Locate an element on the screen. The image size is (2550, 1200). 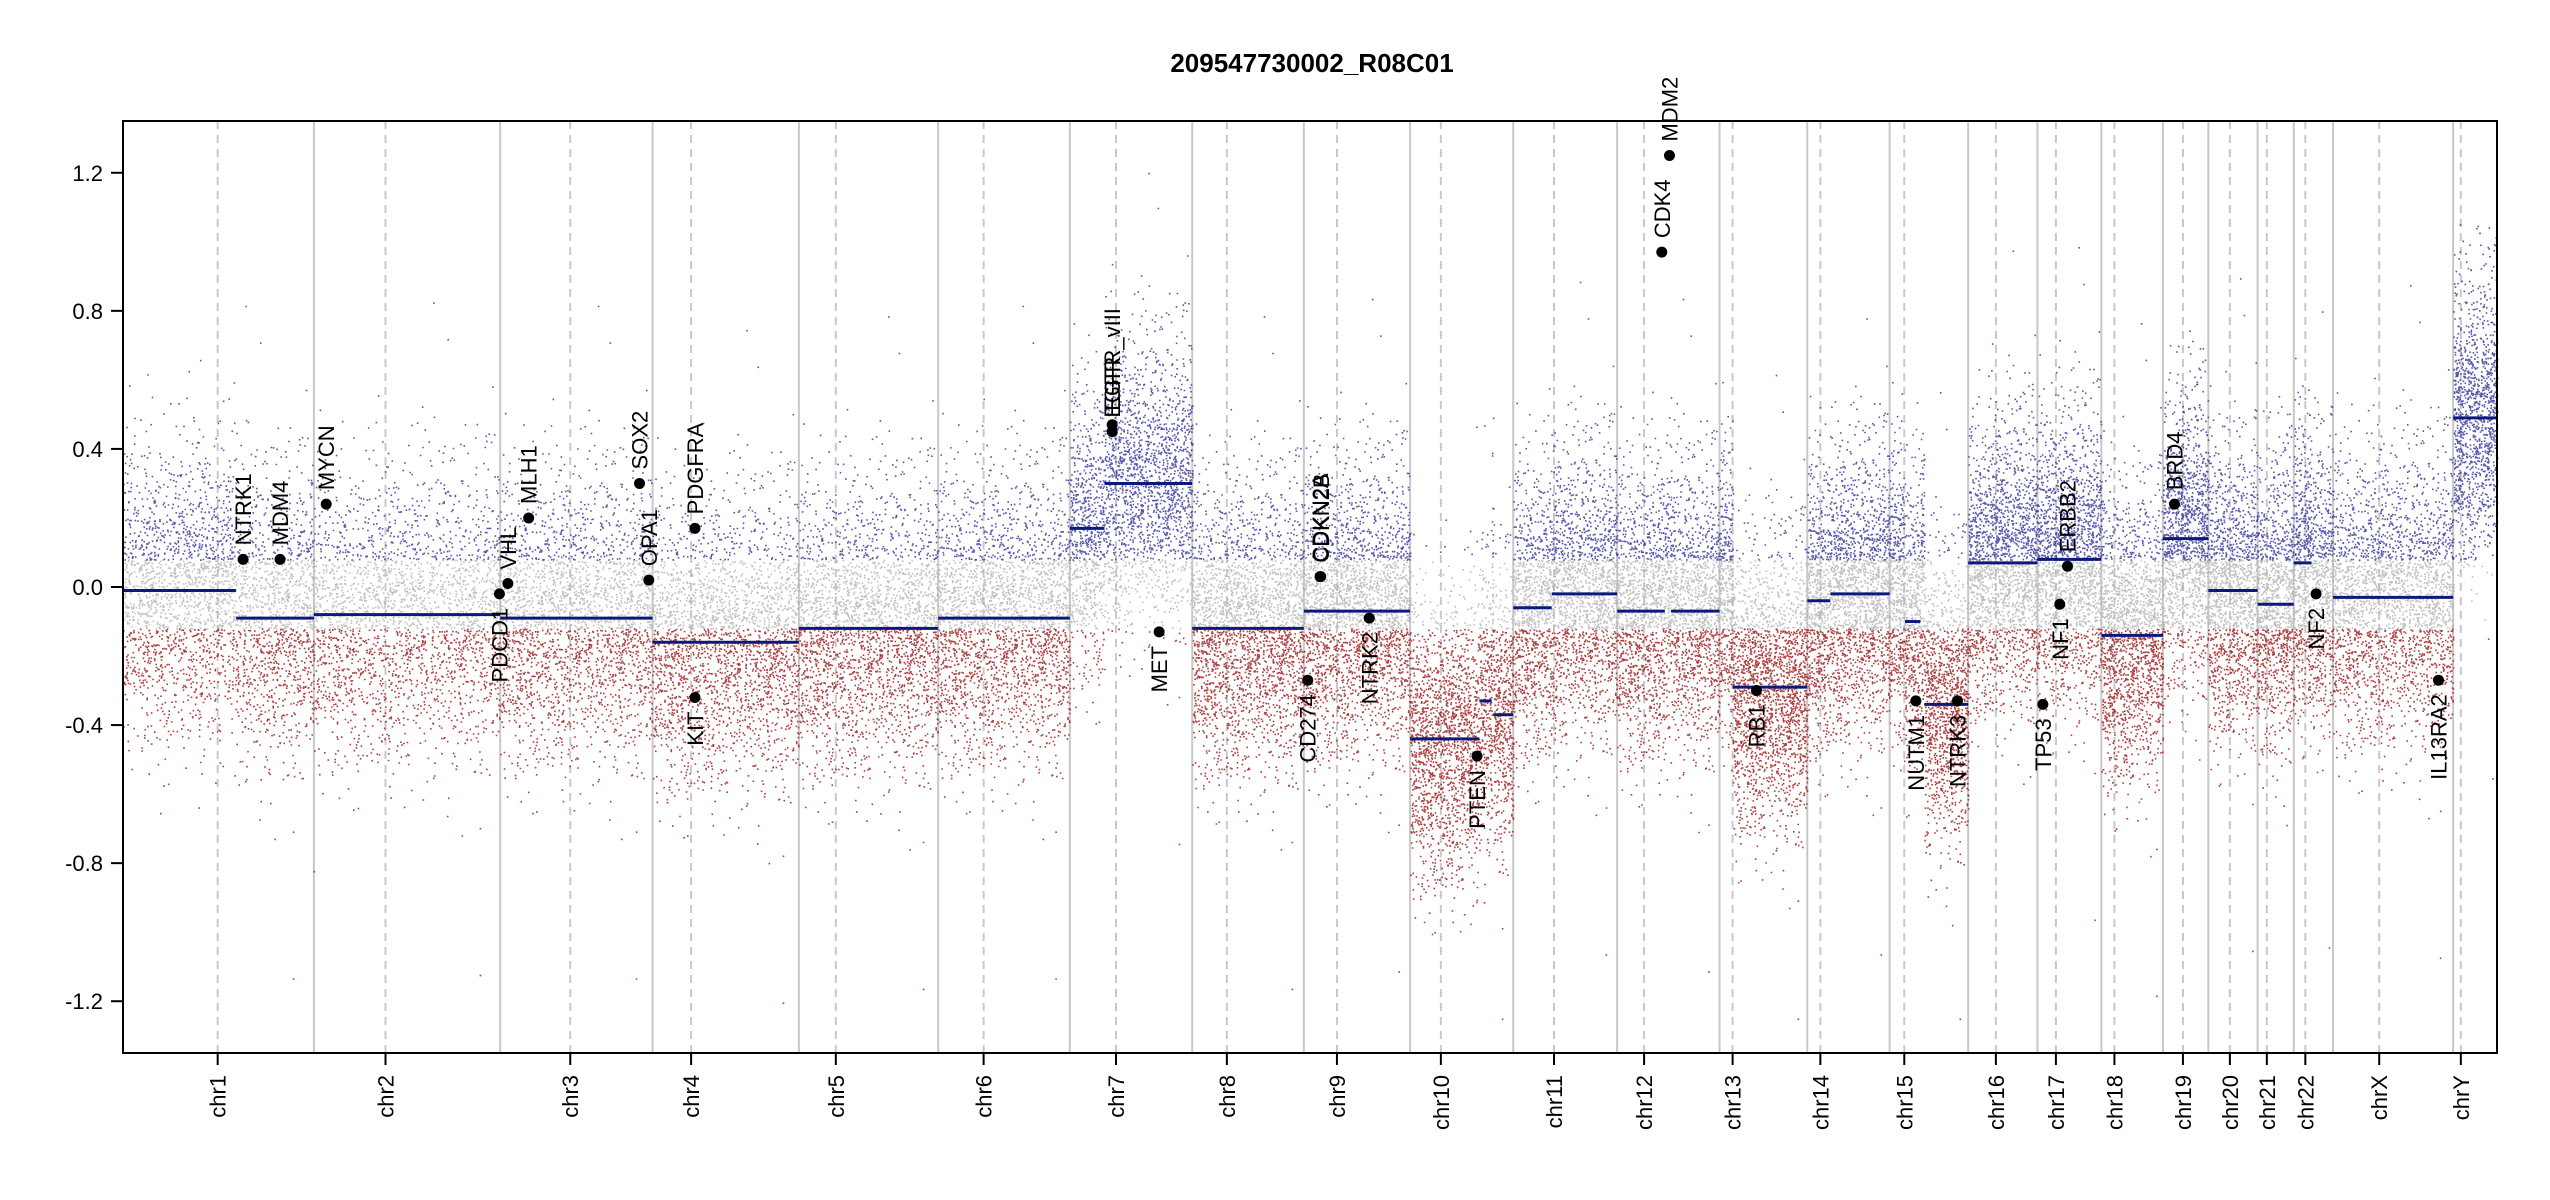
gene-label: VHL is located at coordinates (508, 548).